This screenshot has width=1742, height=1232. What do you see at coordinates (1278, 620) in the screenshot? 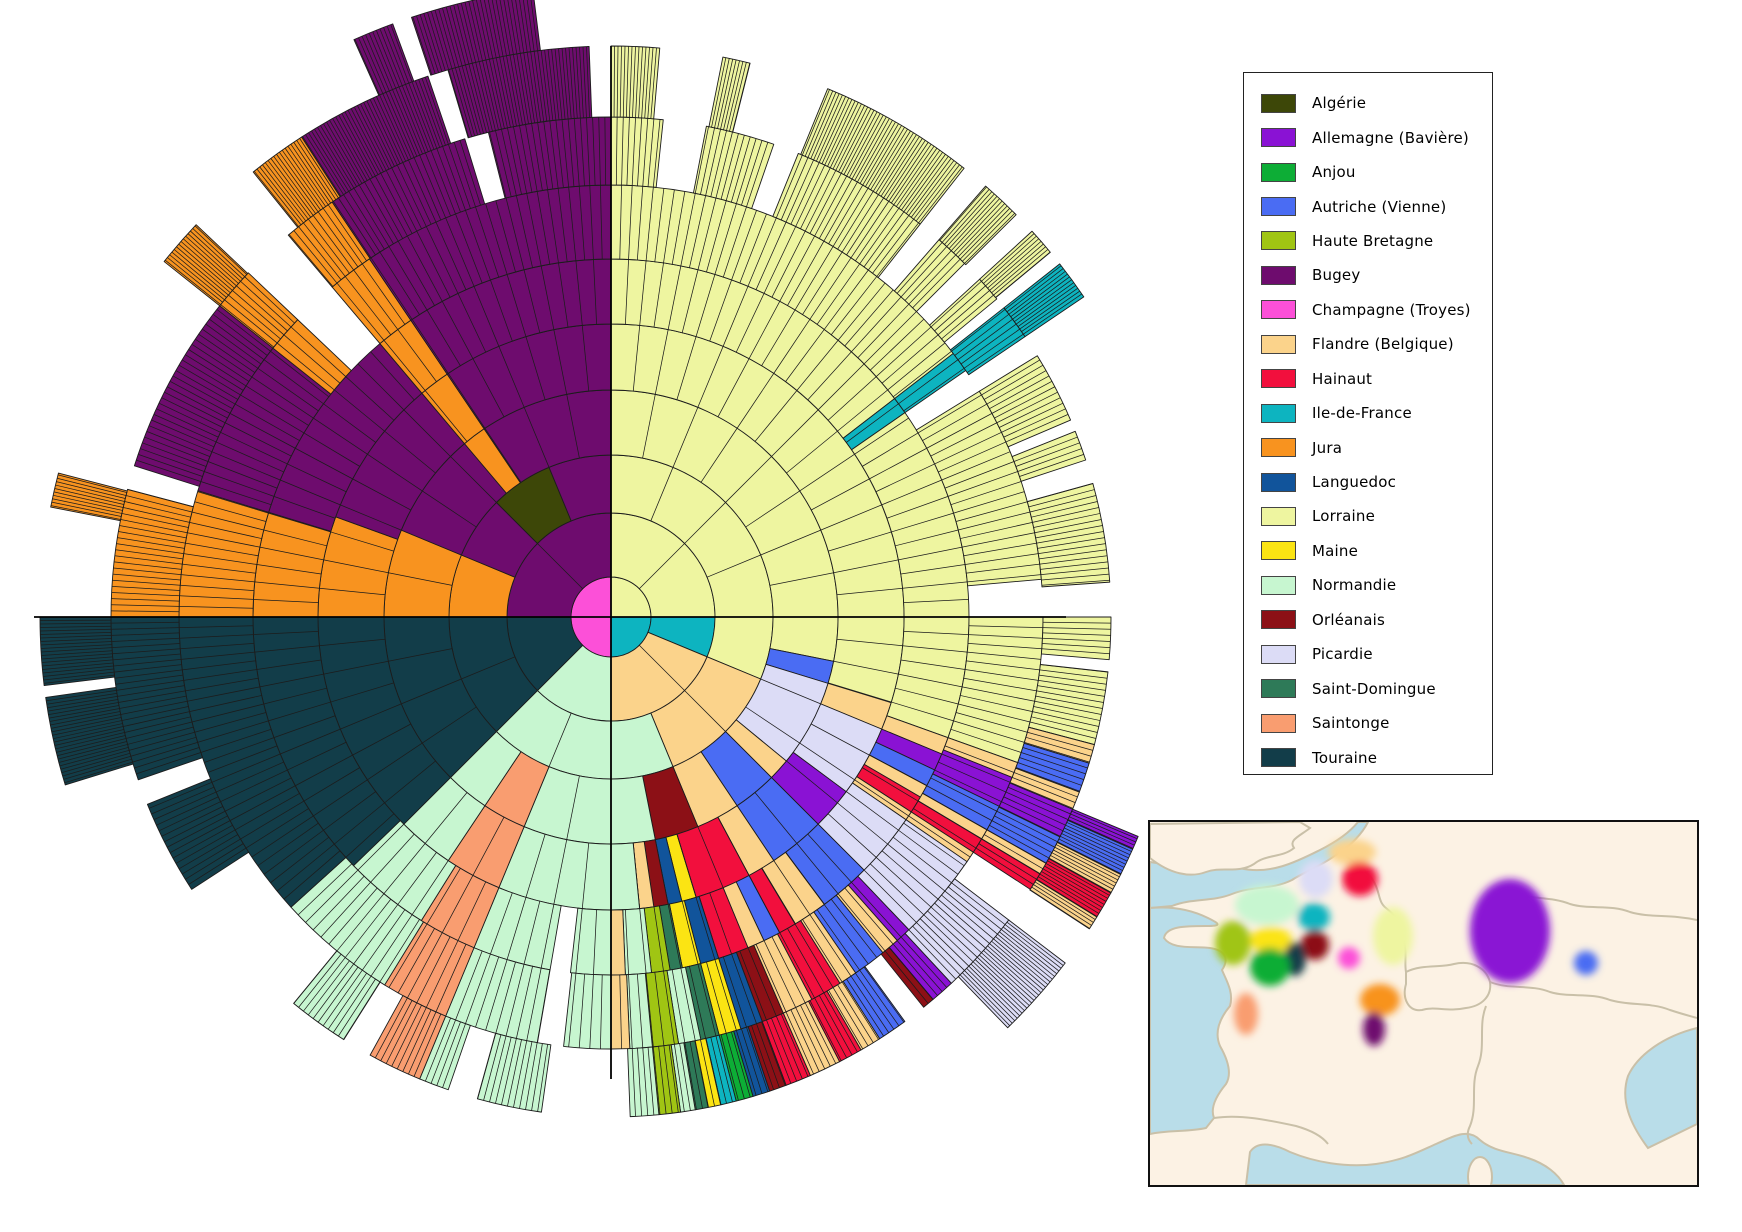
I see `legend-swatch-orl` at bounding box center [1278, 620].